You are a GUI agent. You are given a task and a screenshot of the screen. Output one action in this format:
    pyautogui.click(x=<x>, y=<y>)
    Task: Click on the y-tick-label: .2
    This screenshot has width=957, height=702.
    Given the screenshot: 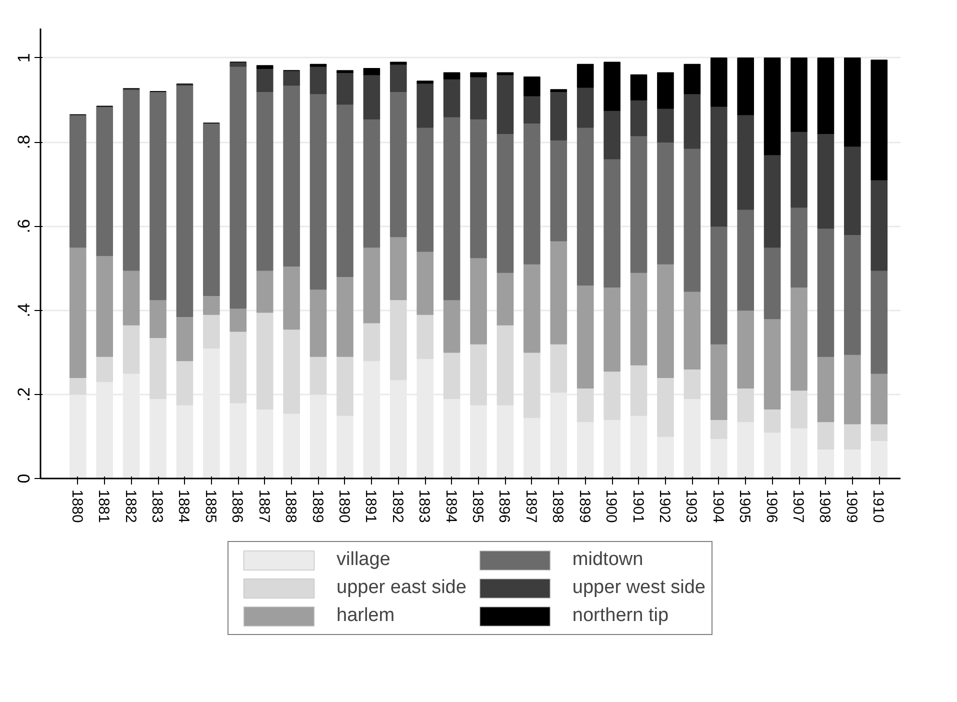 What is the action you would take?
    pyautogui.click(x=24, y=394)
    